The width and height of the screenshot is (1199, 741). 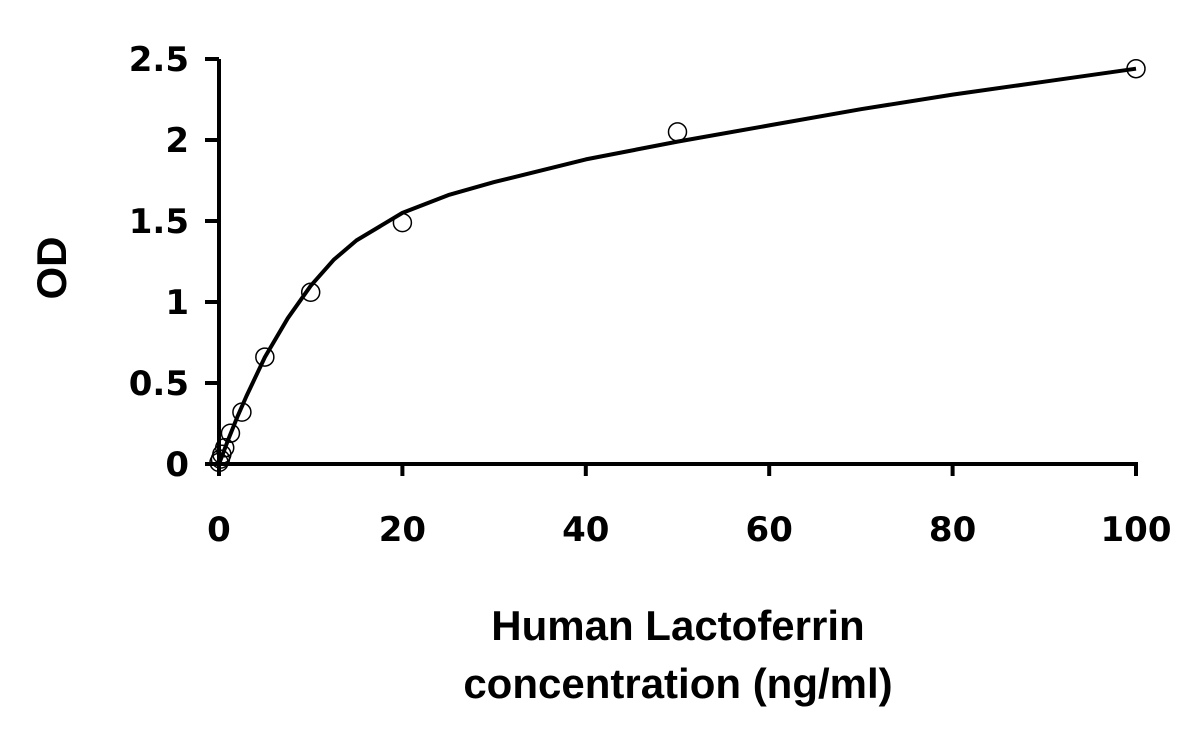 What do you see at coordinates (952, 530) in the screenshot?
I see `x-tick-label: 80` at bounding box center [952, 530].